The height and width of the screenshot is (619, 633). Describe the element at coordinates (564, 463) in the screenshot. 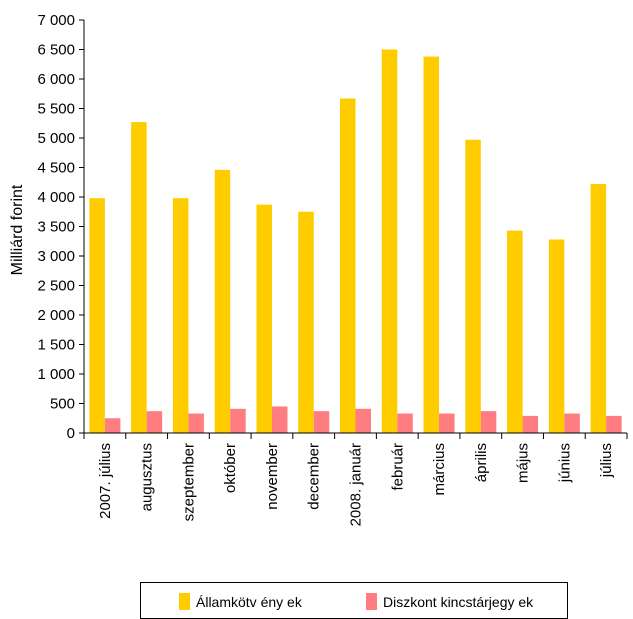

I see `x-tick-label-11: június` at that location.